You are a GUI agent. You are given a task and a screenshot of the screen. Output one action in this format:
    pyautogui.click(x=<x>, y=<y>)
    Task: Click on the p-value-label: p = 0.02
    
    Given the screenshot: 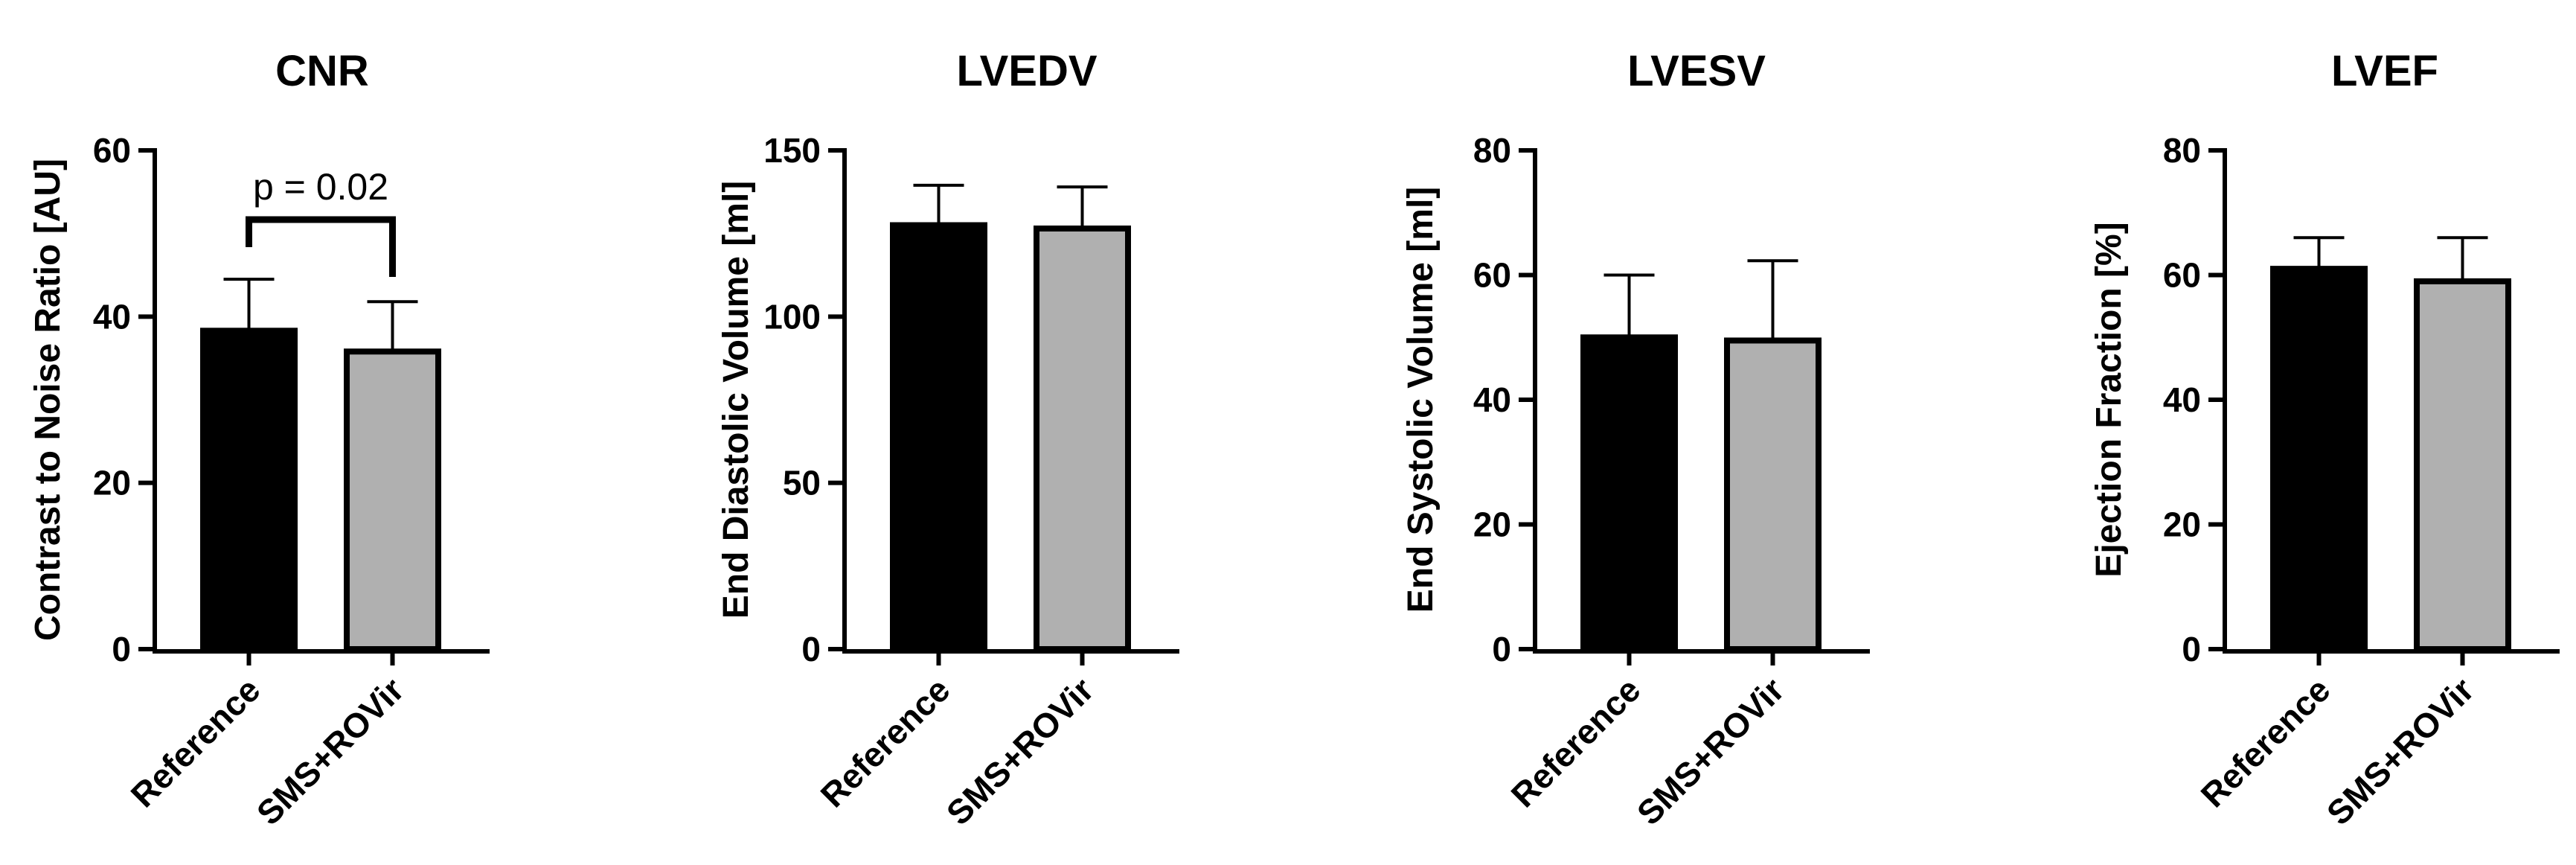 What is the action you would take?
    pyautogui.click(x=321, y=187)
    